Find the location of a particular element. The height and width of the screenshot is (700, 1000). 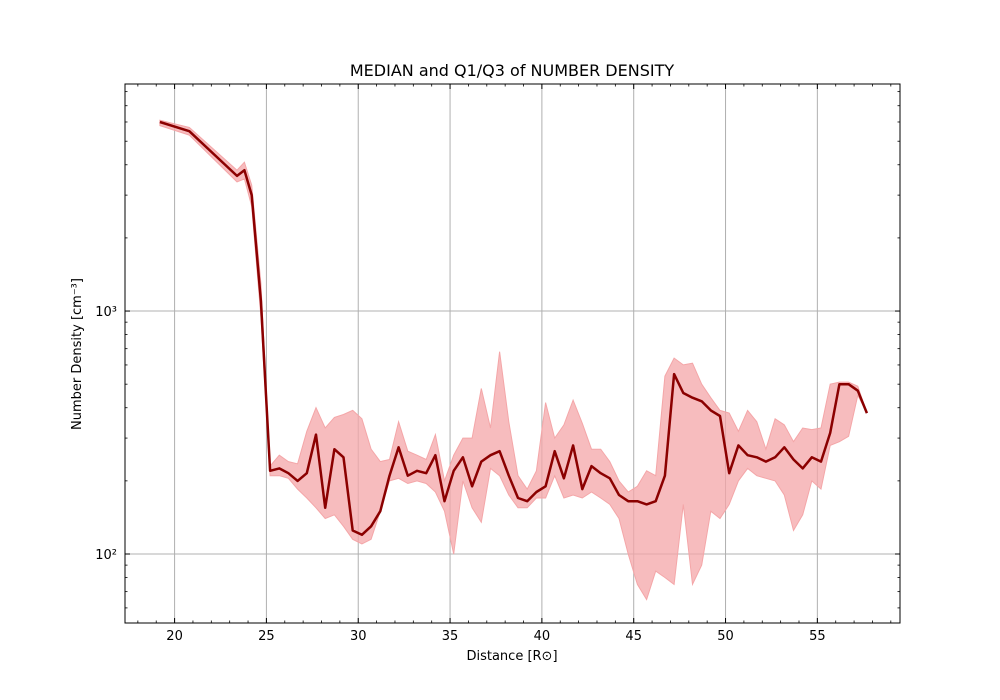

x-tick-label: 40 is located at coordinates (542, 636).